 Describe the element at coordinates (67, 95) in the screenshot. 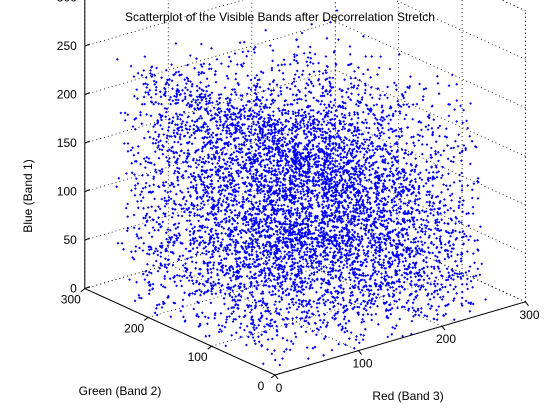

I see `z-tick-label: 200` at that location.